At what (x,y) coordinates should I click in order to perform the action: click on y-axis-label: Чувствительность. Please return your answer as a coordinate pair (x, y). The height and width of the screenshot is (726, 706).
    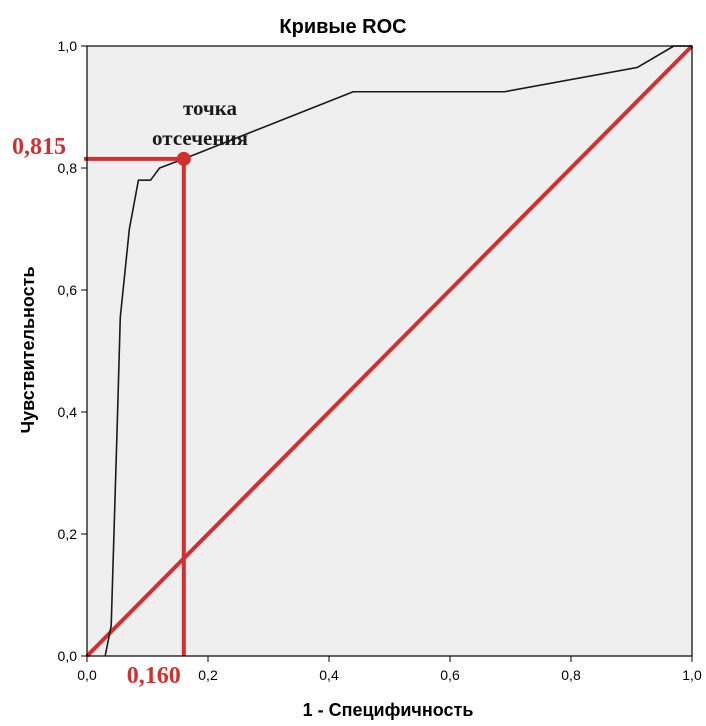
    Looking at the image, I should click on (28, 349).